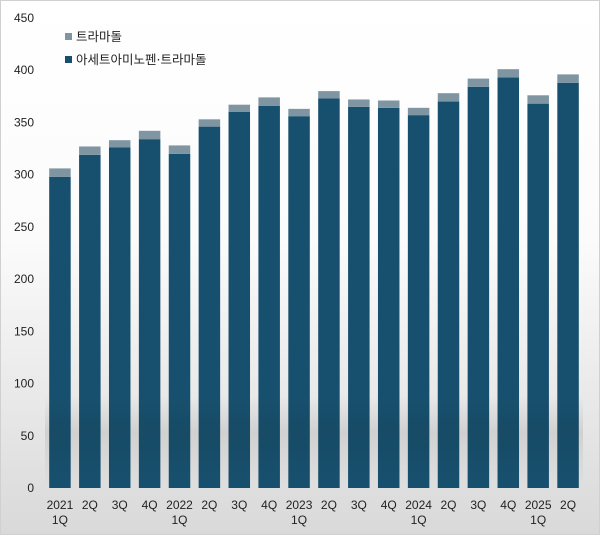 The height and width of the screenshot is (536, 600). Describe the element at coordinates (538, 295) in the screenshot. I see `bar-segment-s0-c16` at that location.